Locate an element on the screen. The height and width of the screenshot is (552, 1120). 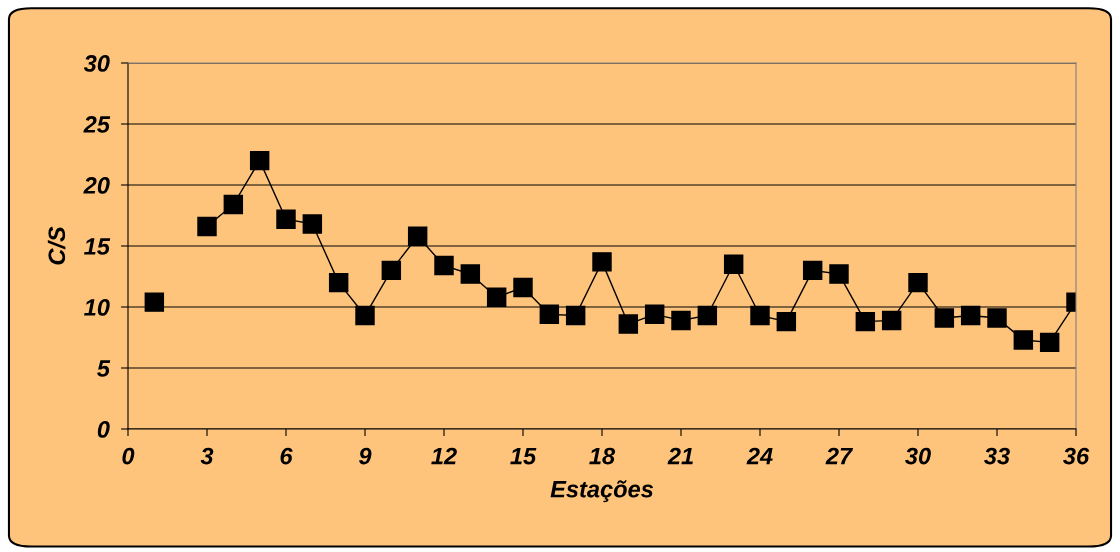
x-axis-title: Estações is located at coordinates (602, 491).